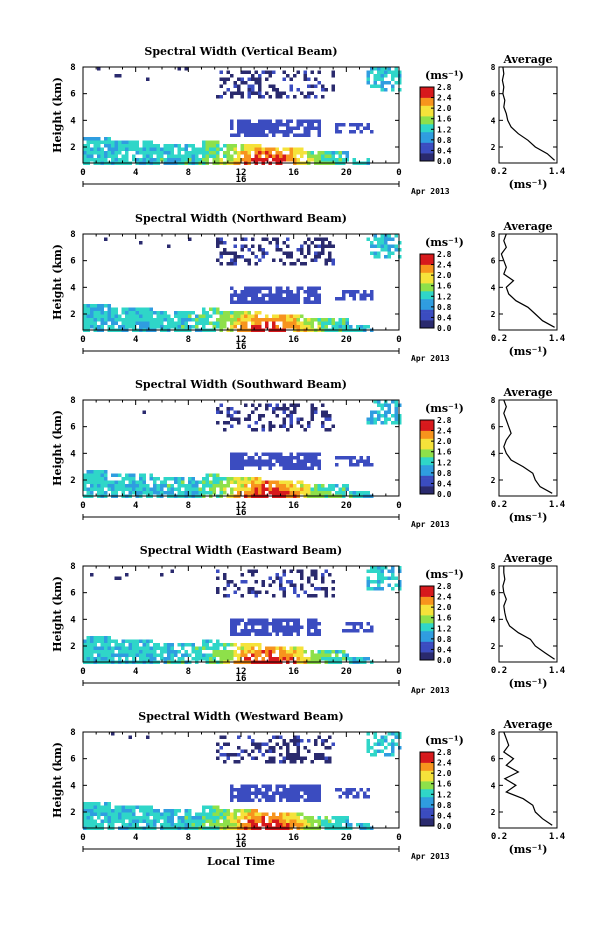  I want to click on avg-x-label: (ms⁻¹), so click(528, 351).